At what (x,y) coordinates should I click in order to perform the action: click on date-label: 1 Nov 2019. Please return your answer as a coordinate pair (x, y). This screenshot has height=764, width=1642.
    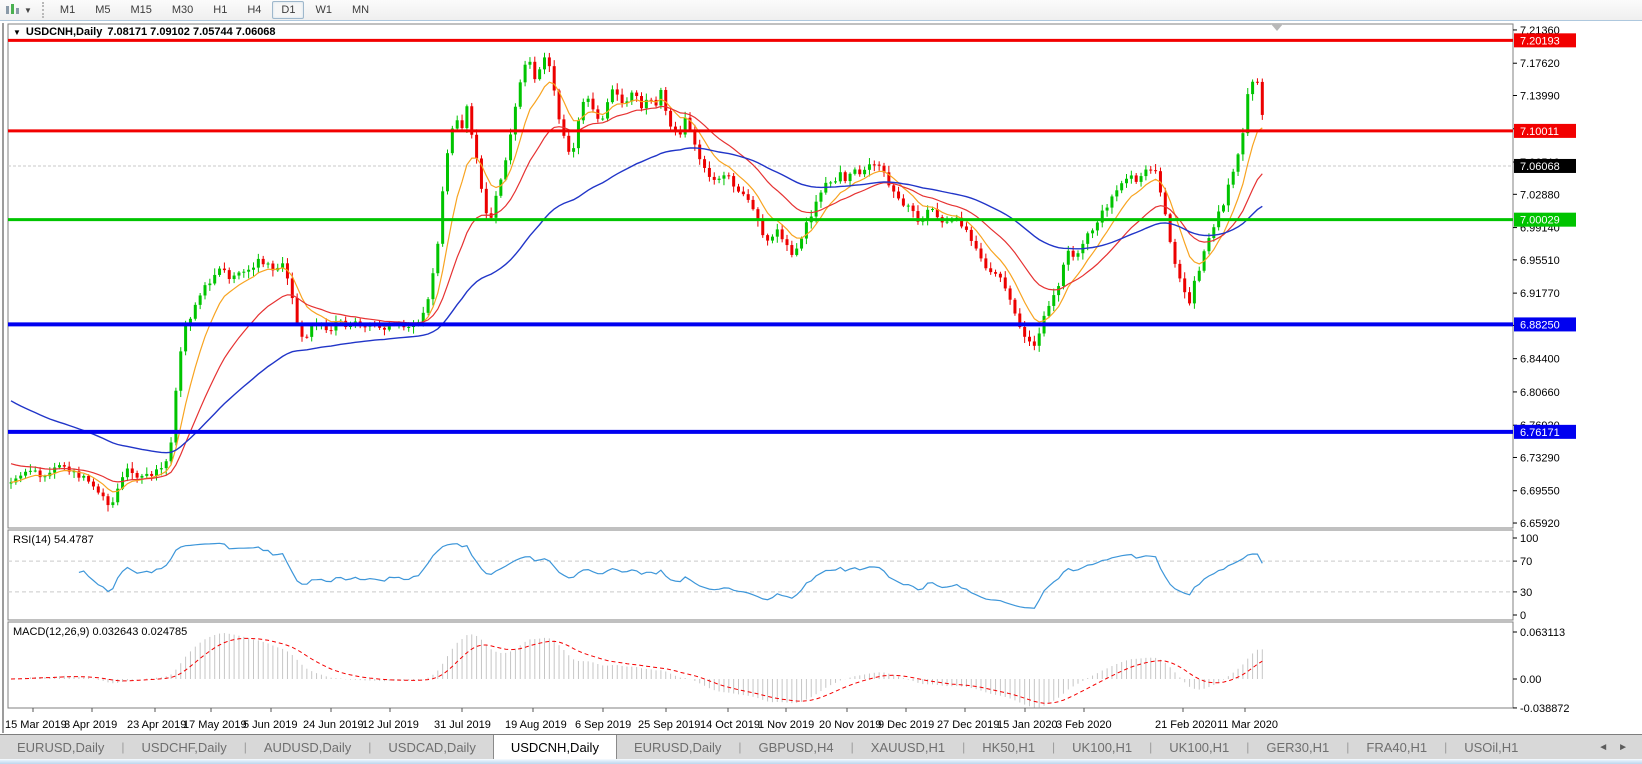
    Looking at the image, I should click on (786, 725).